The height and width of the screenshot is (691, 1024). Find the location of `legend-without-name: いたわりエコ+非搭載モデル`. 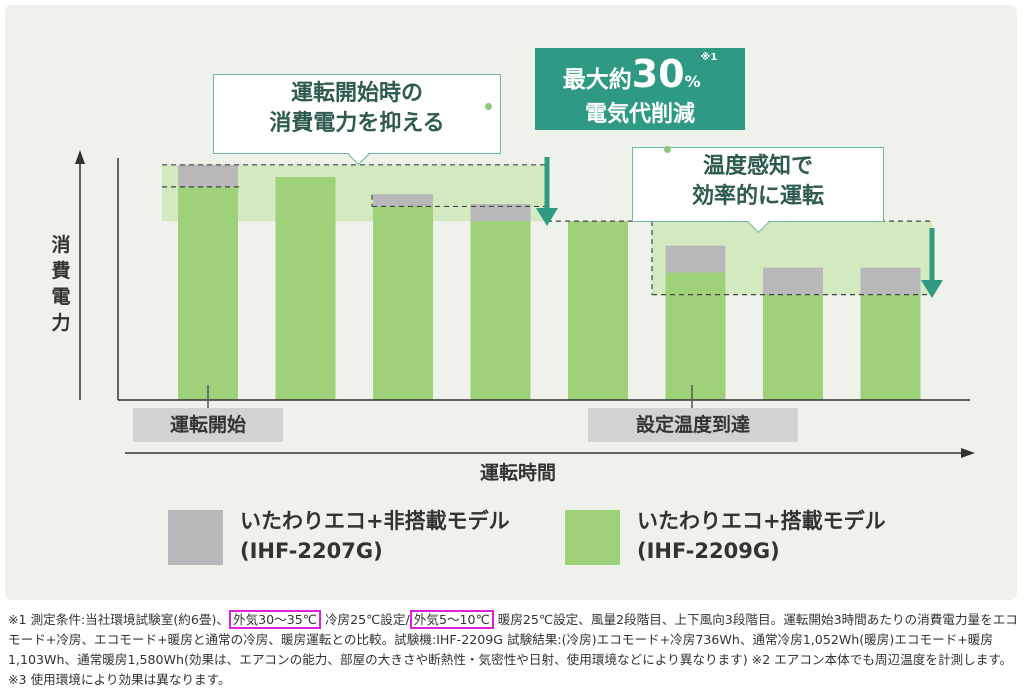

legend-without-name: いたわりエコ+非搭載モデル is located at coordinates (375, 521).